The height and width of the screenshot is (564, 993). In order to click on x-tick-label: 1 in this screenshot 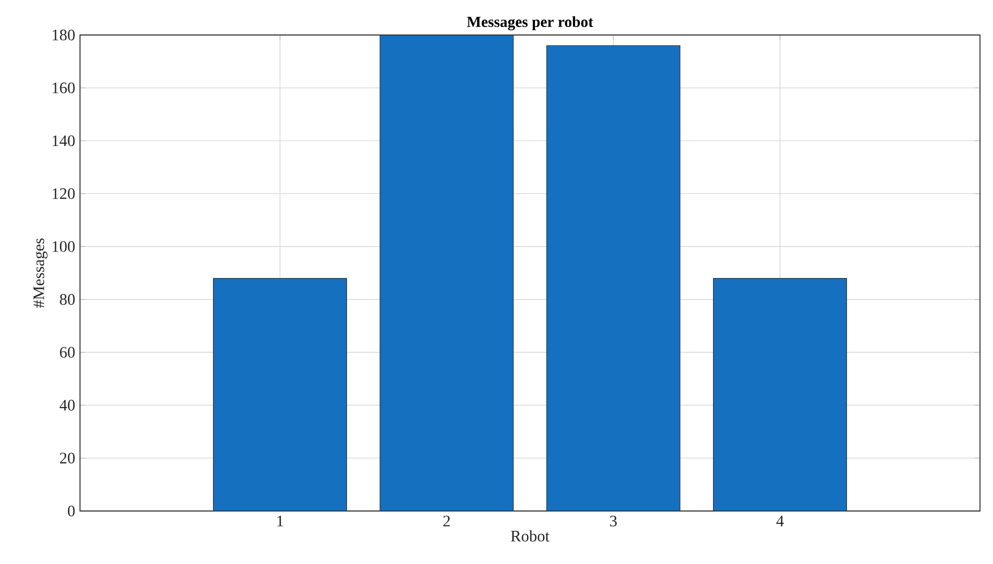, I will do `click(280, 521)`.